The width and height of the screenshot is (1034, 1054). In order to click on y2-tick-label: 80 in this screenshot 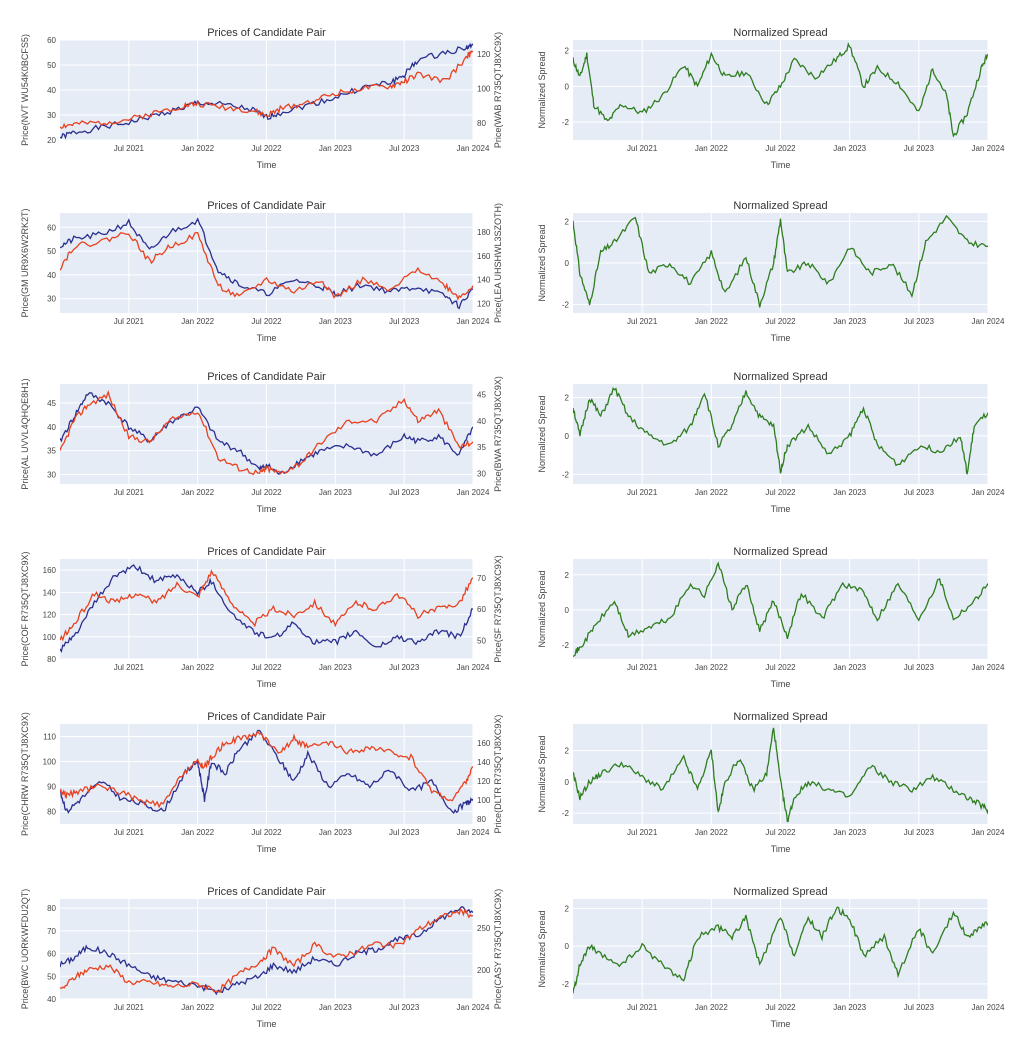, I will do `click(481, 123)`.